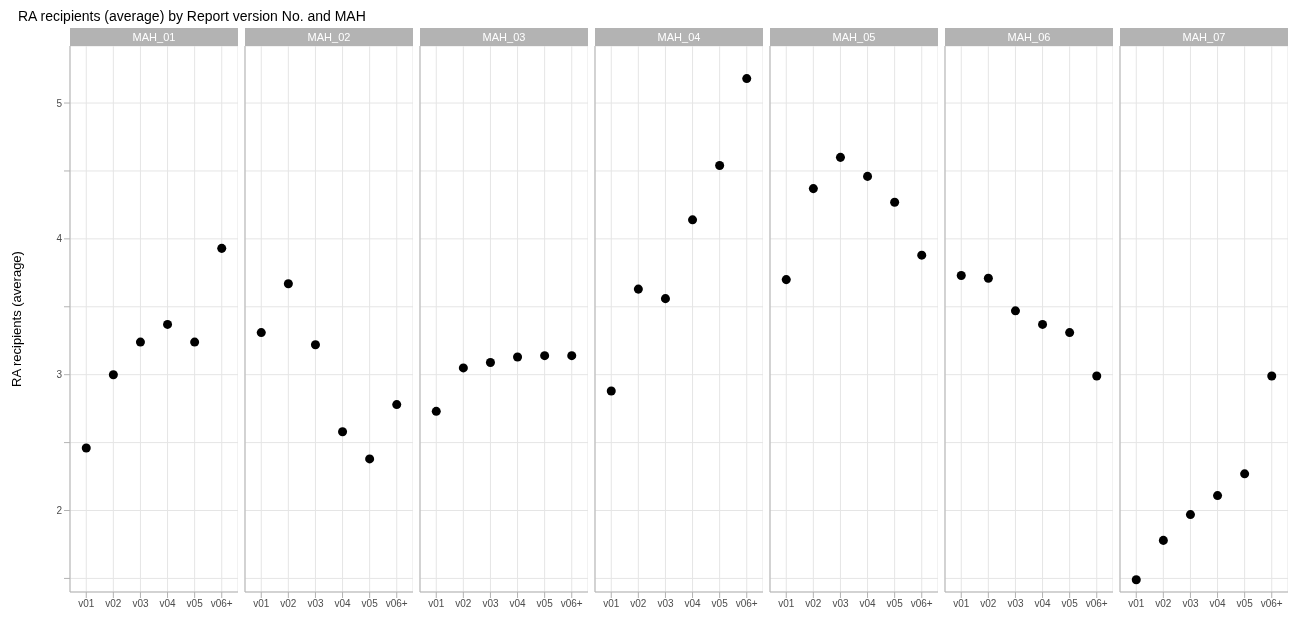  What do you see at coordinates (59, 511) in the screenshot?
I see `y-tick-label: 2` at bounding box center [59, 511].